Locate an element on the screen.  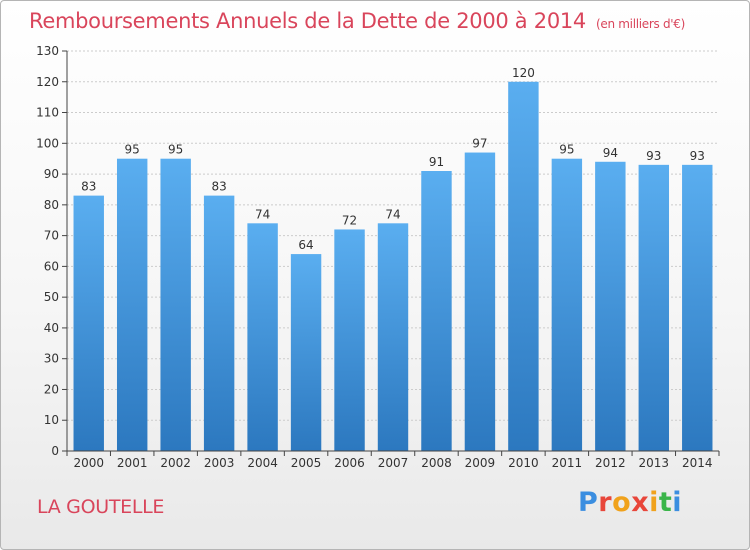
y-tick-label: 130 is located at coordinates (47, 51).